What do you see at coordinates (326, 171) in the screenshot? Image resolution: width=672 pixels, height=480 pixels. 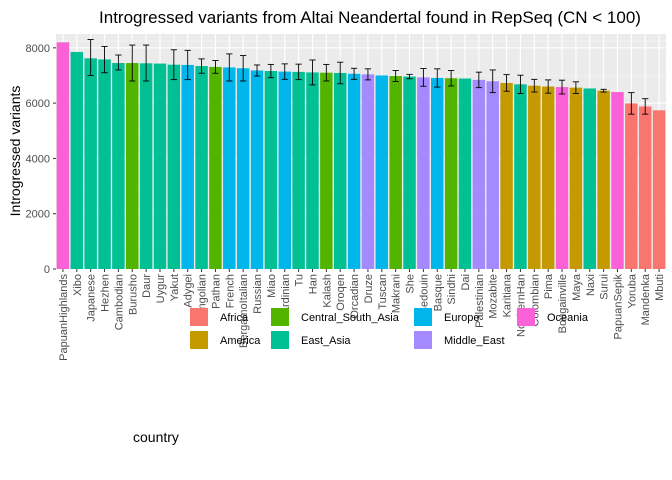 I see `bar-Kalash` at bounding box center [326, 171].